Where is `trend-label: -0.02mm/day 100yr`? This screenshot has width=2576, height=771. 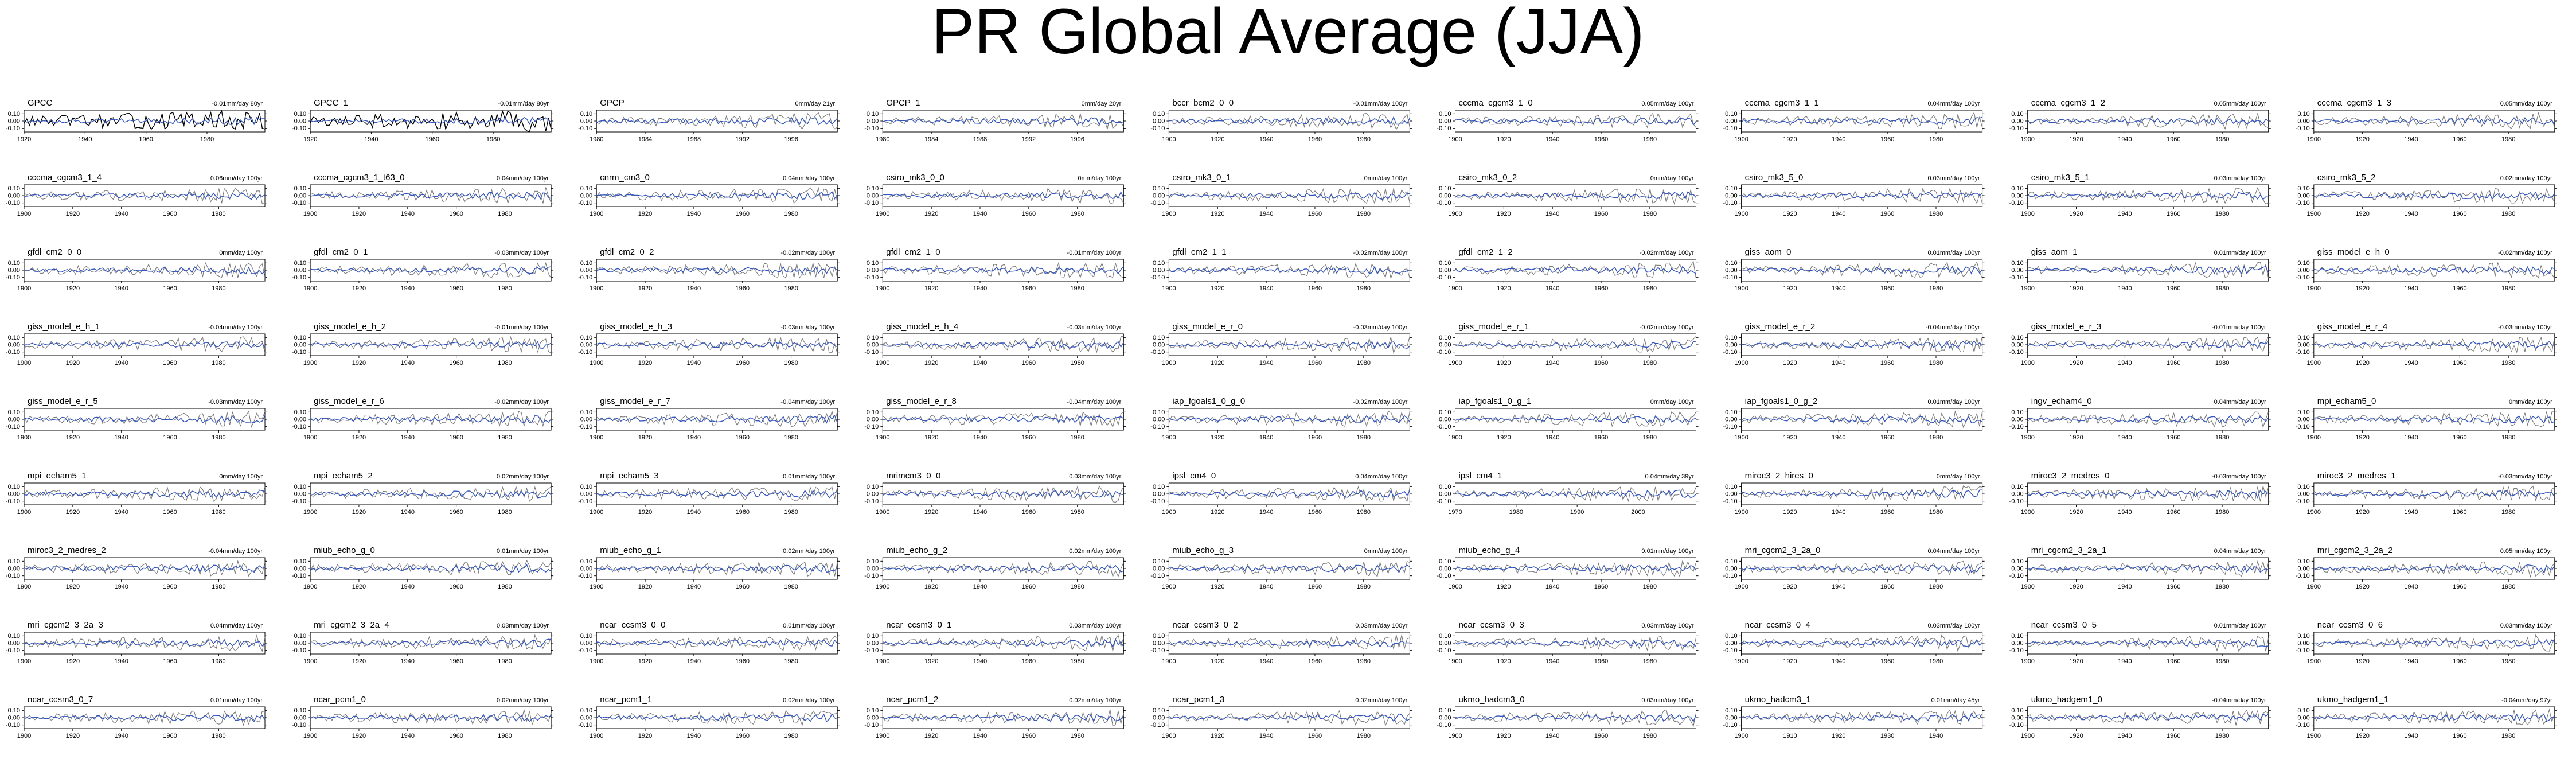 trend-label: -0.02mm/day 100yr is located at coordinates (522, 402).